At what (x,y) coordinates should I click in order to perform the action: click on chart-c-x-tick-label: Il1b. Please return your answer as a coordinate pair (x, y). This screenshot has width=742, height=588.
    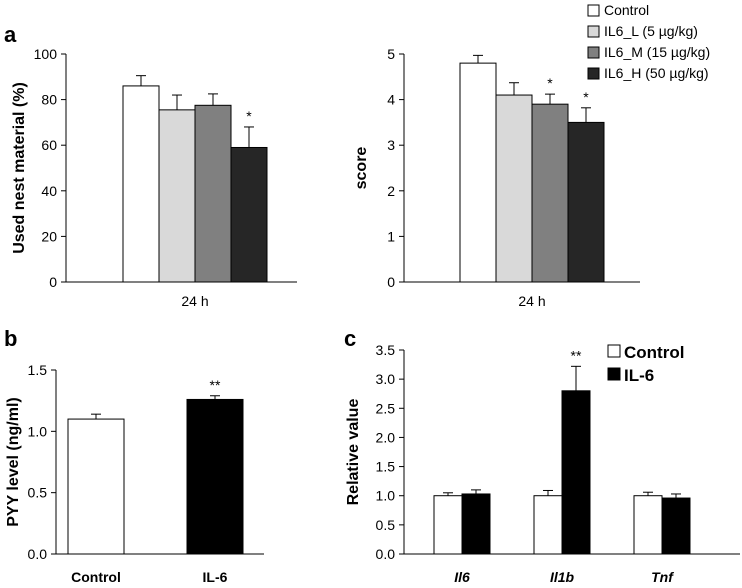
    Looking at the image, I should click on (562, 577).